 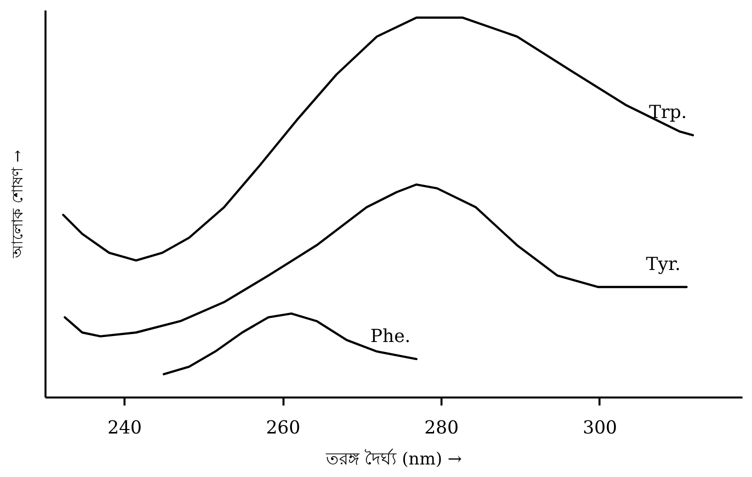 I want to click on series-label: Phe., so click(x=390, y=337).